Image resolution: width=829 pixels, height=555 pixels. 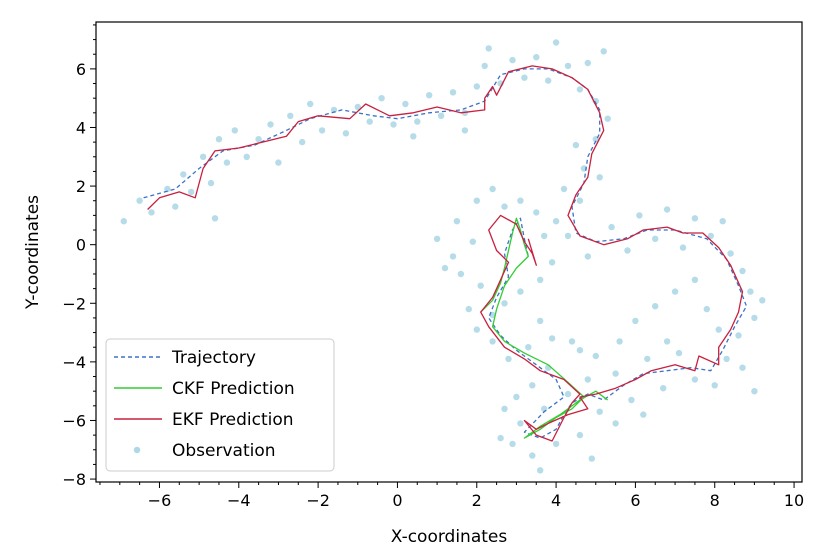 What do you see at coordinates (81, 69) in the screenshot?
I see `y-tick-label: 6` at bounding box center [81, 69].